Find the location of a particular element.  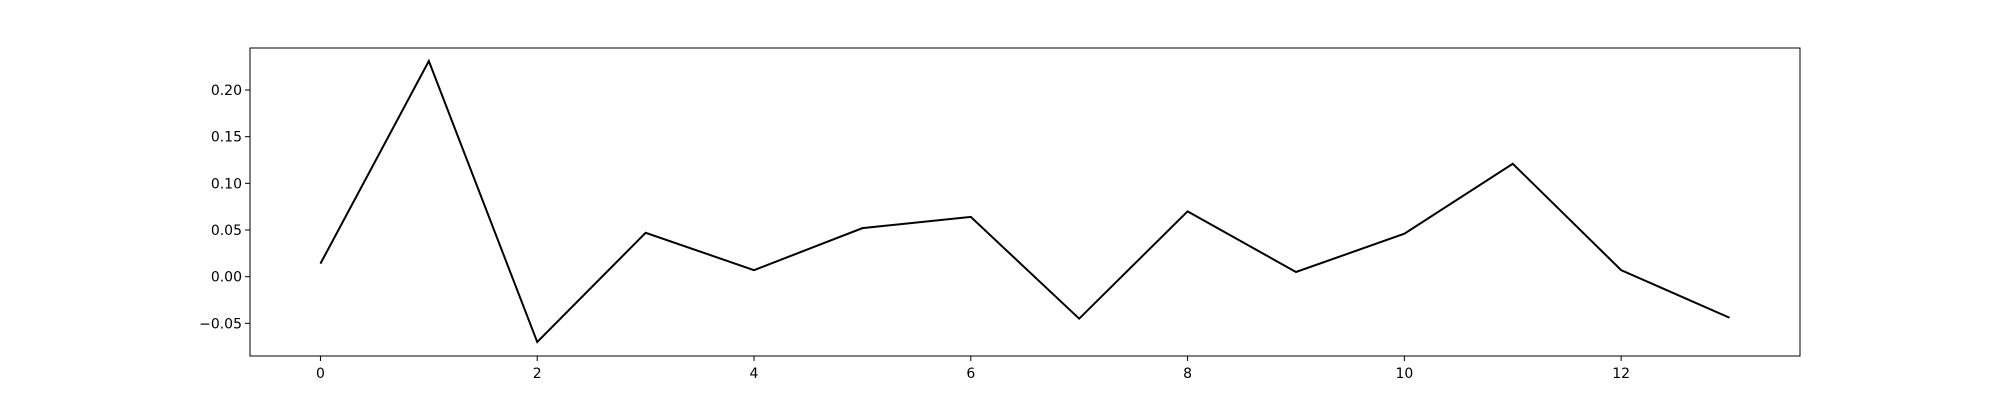

y-tick-label: 0.20 is located at coordinates (226, 91).